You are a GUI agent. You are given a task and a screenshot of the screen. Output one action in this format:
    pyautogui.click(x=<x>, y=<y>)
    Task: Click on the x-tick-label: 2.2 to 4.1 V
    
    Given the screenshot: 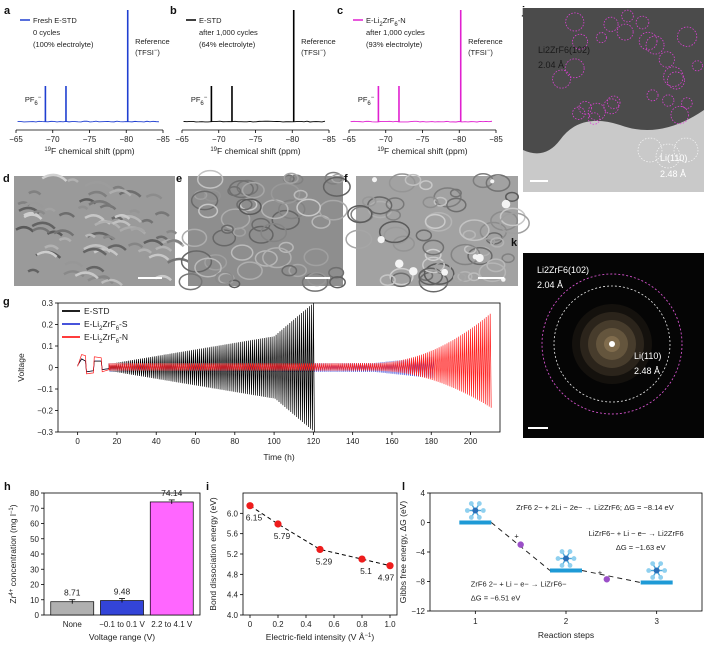 What is the action you would take?
    pyautogui.click(x=172, y=624)
    